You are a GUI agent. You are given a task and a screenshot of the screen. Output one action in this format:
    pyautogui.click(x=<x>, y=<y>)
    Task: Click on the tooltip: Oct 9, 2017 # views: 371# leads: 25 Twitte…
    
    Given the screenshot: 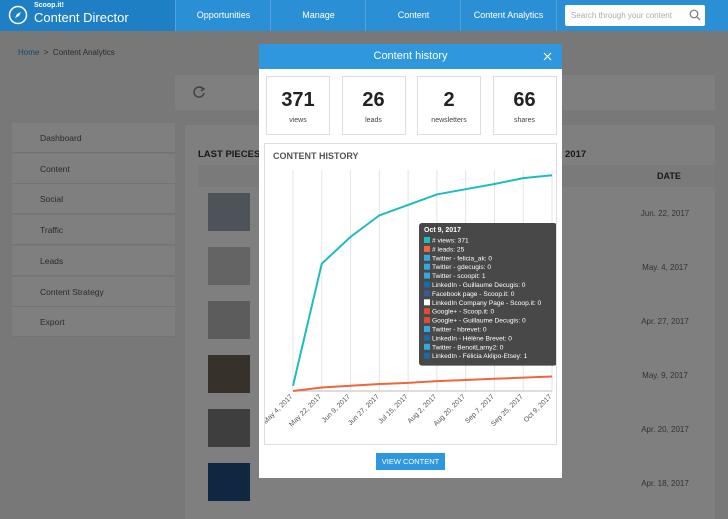 What is the action you would take?
    pyautogui.click(x=488, y=294)
    